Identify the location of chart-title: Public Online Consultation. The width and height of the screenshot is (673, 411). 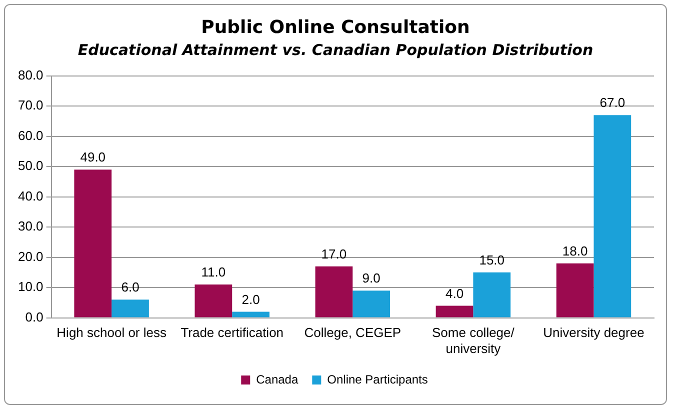
(335, 27).